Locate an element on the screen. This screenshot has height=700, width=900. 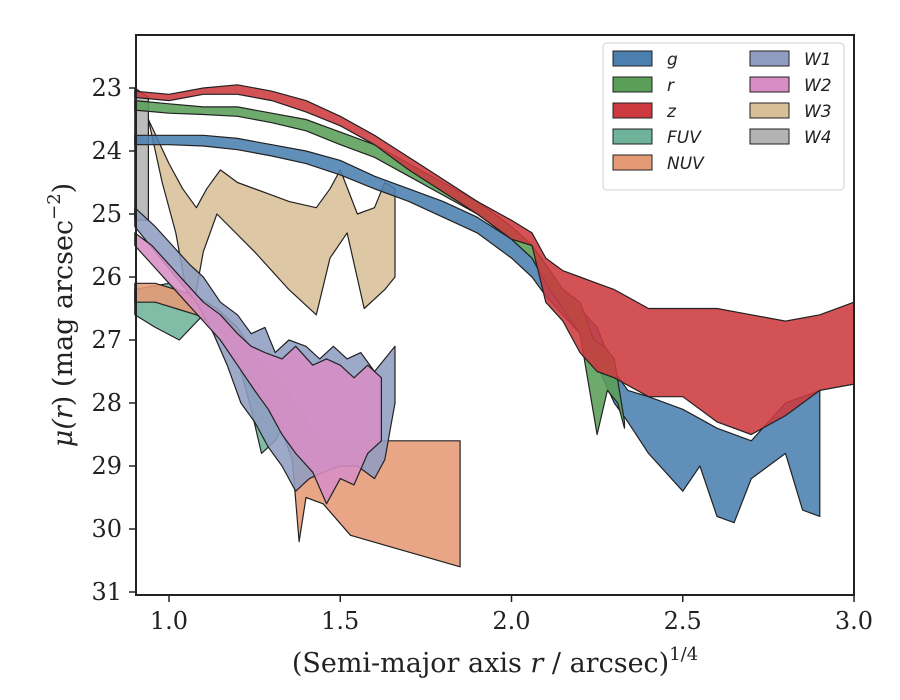
legend-swatch-z is located at coordinates (632, 110).